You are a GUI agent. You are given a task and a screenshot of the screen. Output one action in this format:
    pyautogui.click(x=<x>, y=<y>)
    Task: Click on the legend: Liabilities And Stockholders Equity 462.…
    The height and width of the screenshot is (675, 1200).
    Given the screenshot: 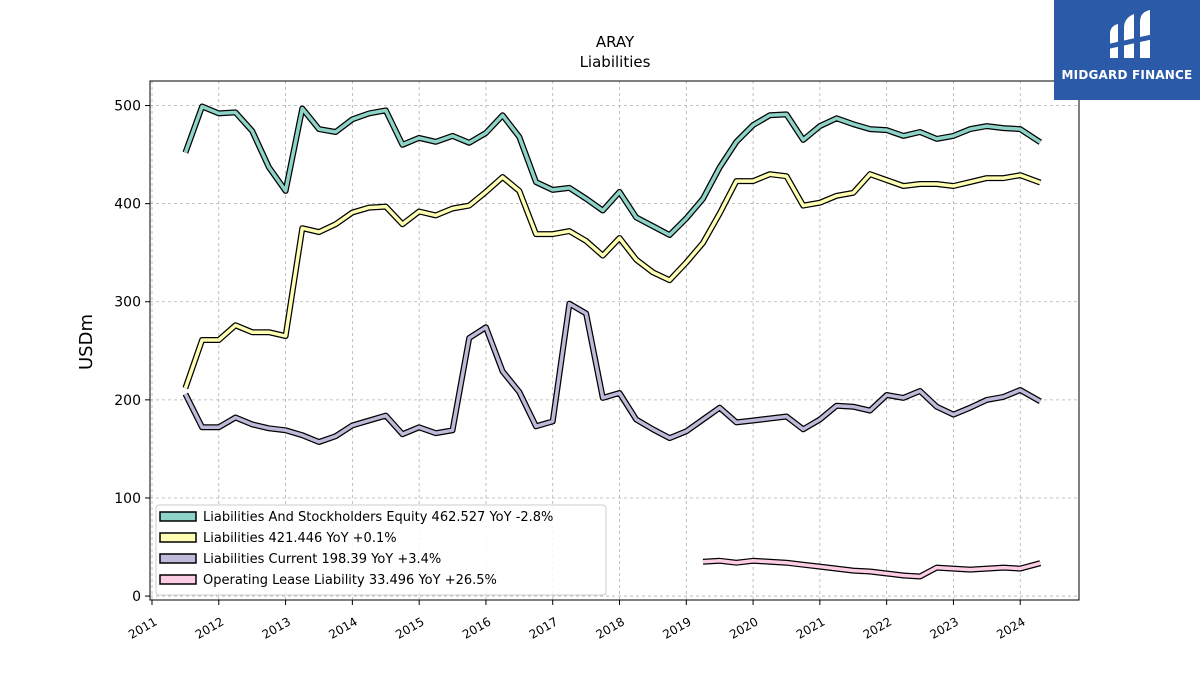 What is the action you would take?
    pyautogui.click(x=381, y=550)
    